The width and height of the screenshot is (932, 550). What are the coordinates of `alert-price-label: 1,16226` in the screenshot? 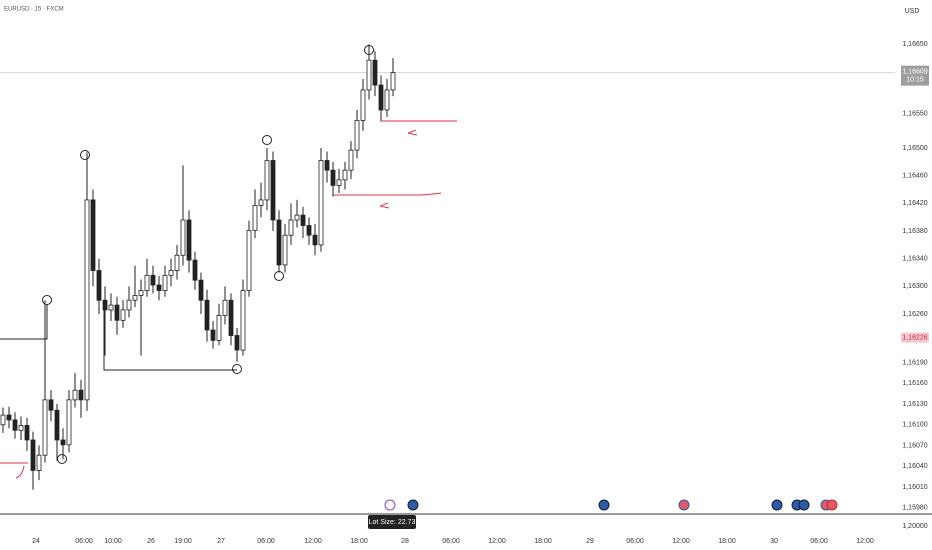 It's located at (914, 337).